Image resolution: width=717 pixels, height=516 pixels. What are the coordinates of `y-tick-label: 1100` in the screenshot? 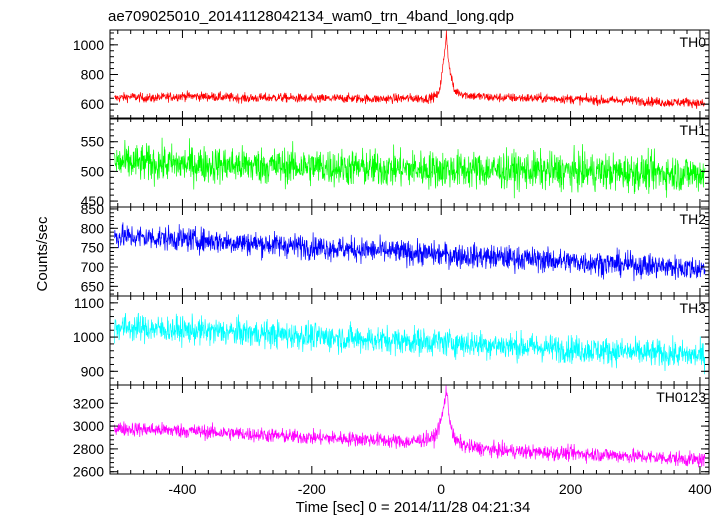 It's located at (89, 303).